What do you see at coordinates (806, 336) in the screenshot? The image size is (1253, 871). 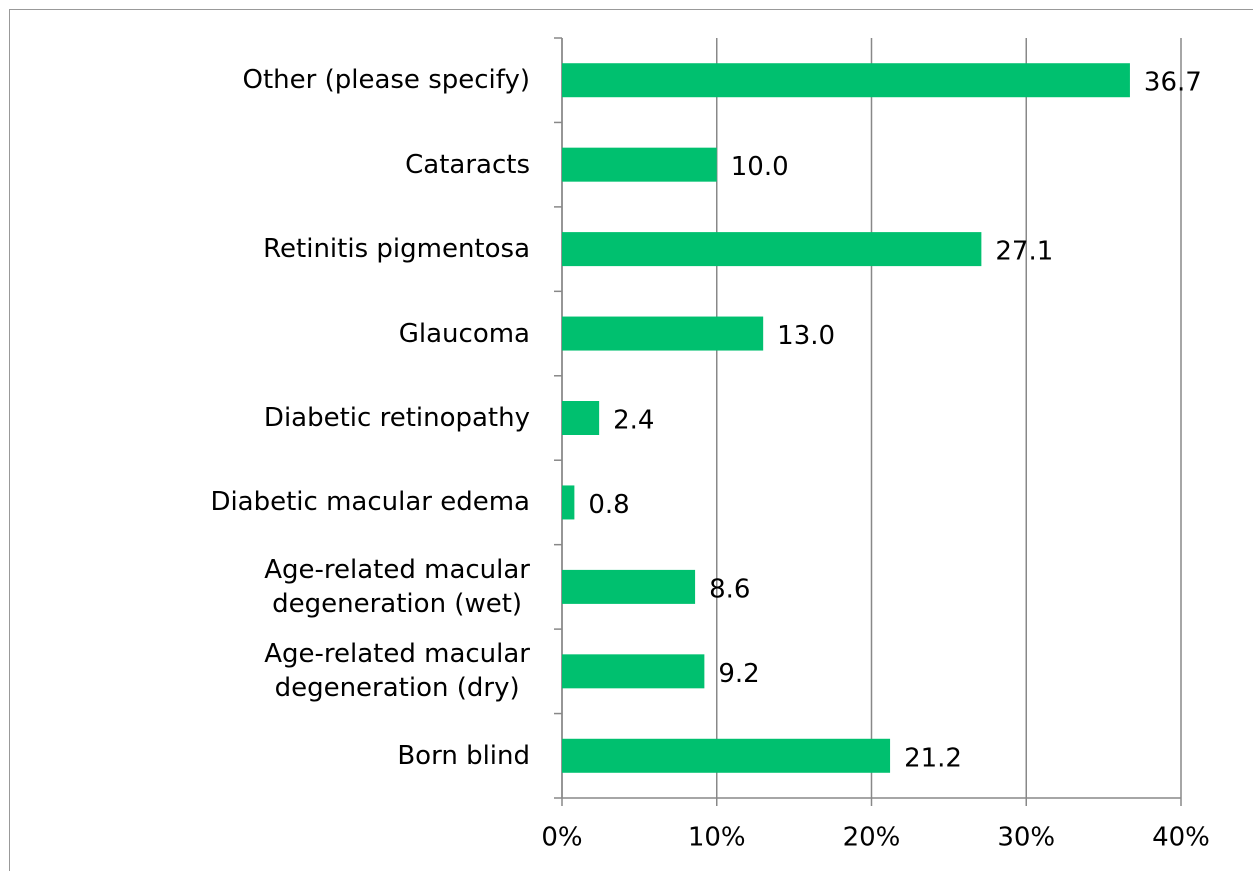 I see `data-label: 13.0` at bounding box center [806, 336].